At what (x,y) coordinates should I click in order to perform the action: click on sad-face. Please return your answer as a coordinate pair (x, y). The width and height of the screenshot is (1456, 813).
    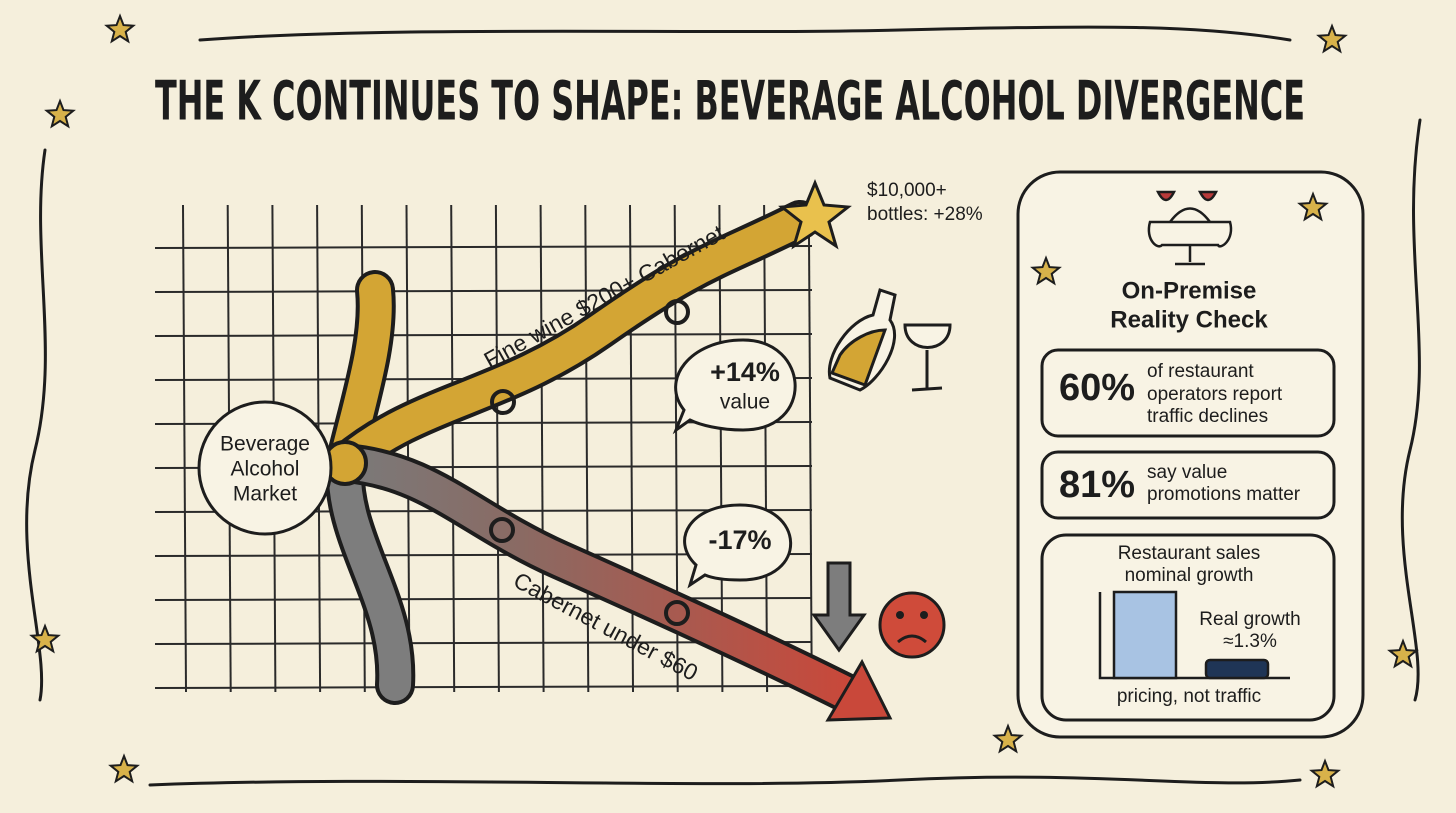
    Looking at the image, I should click on (912, 625).